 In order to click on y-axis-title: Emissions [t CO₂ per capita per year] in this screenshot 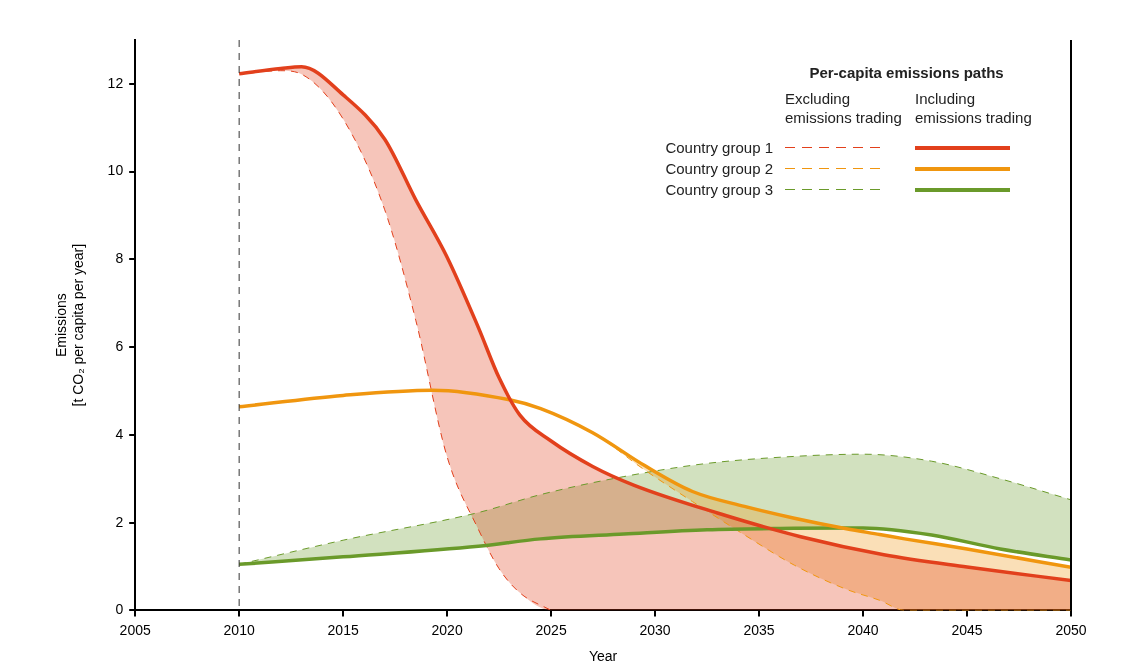, I will do `click(70, 325)`.